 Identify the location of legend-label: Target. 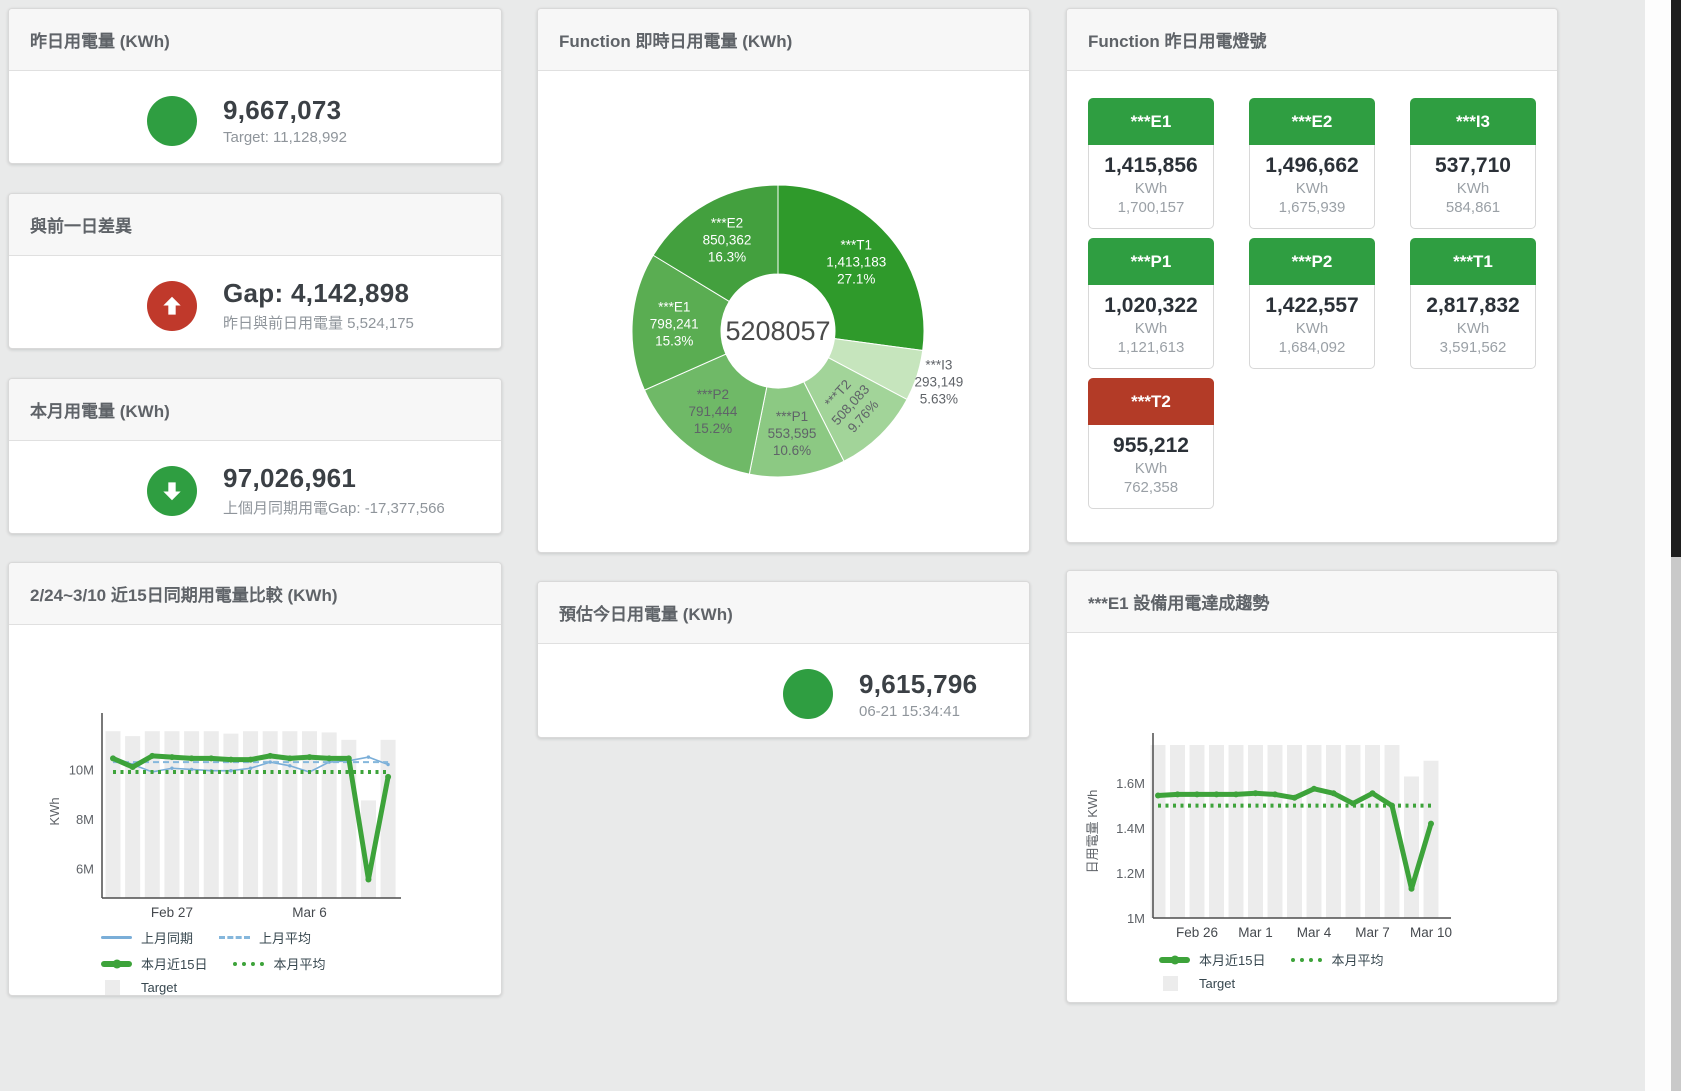
(1217, 983).